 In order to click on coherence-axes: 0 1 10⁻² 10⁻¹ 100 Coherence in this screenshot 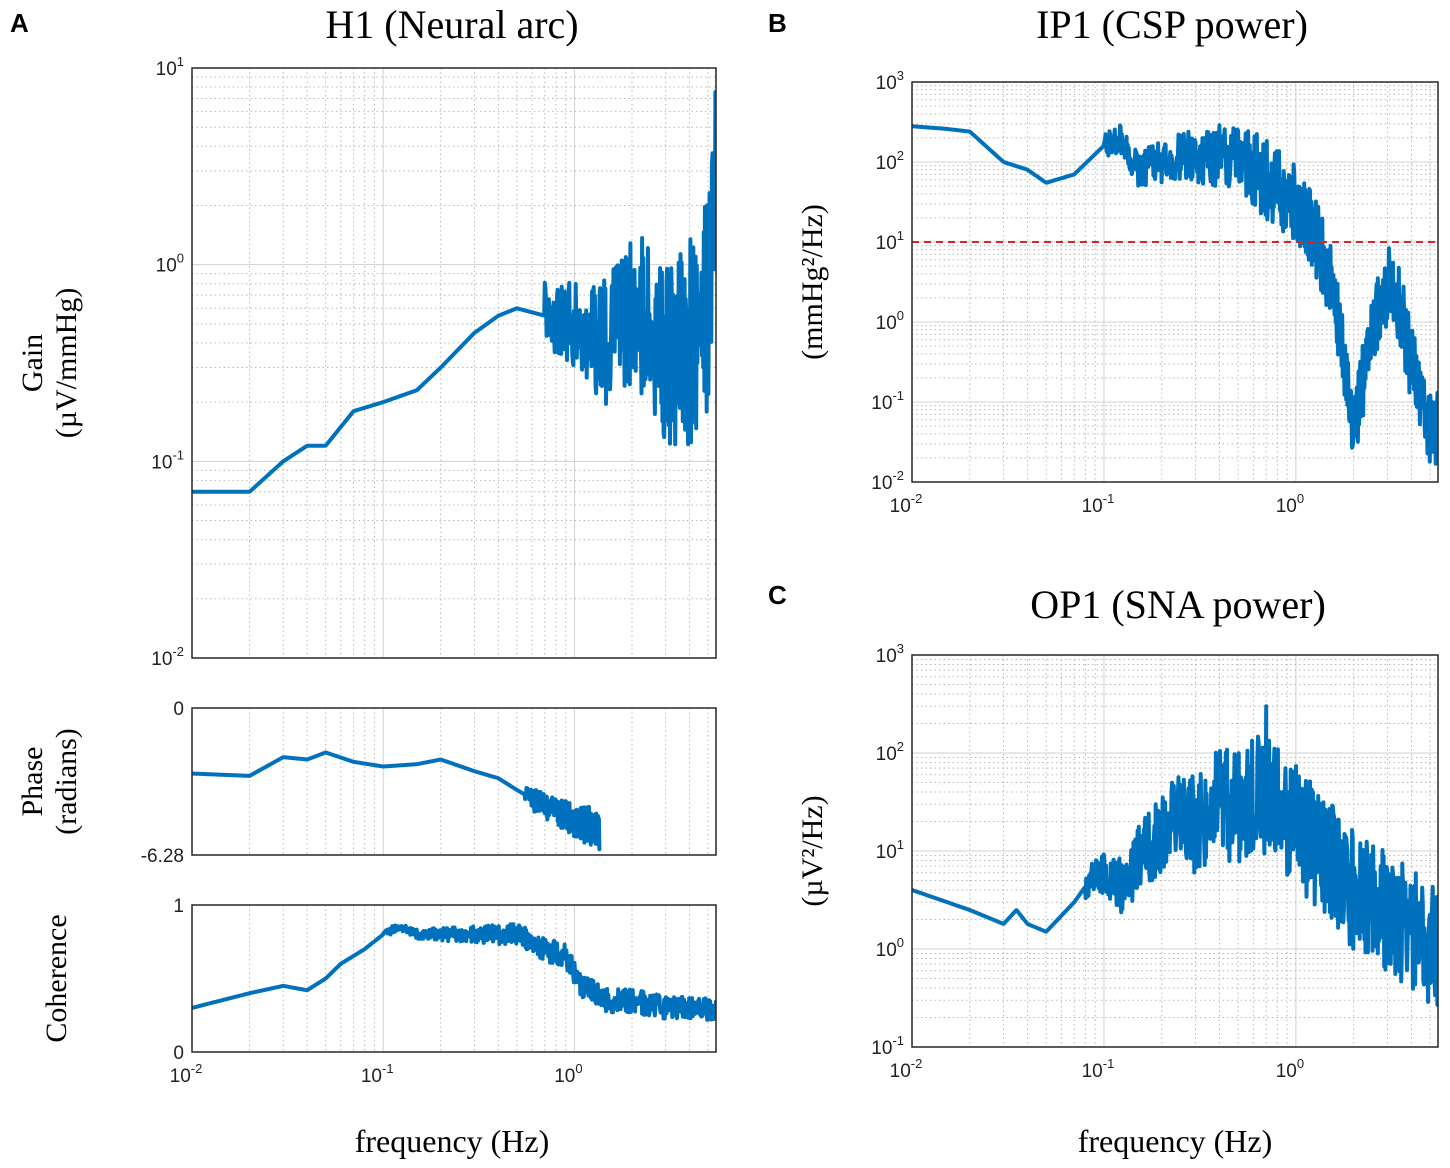, I will do `click(378, 991)`.